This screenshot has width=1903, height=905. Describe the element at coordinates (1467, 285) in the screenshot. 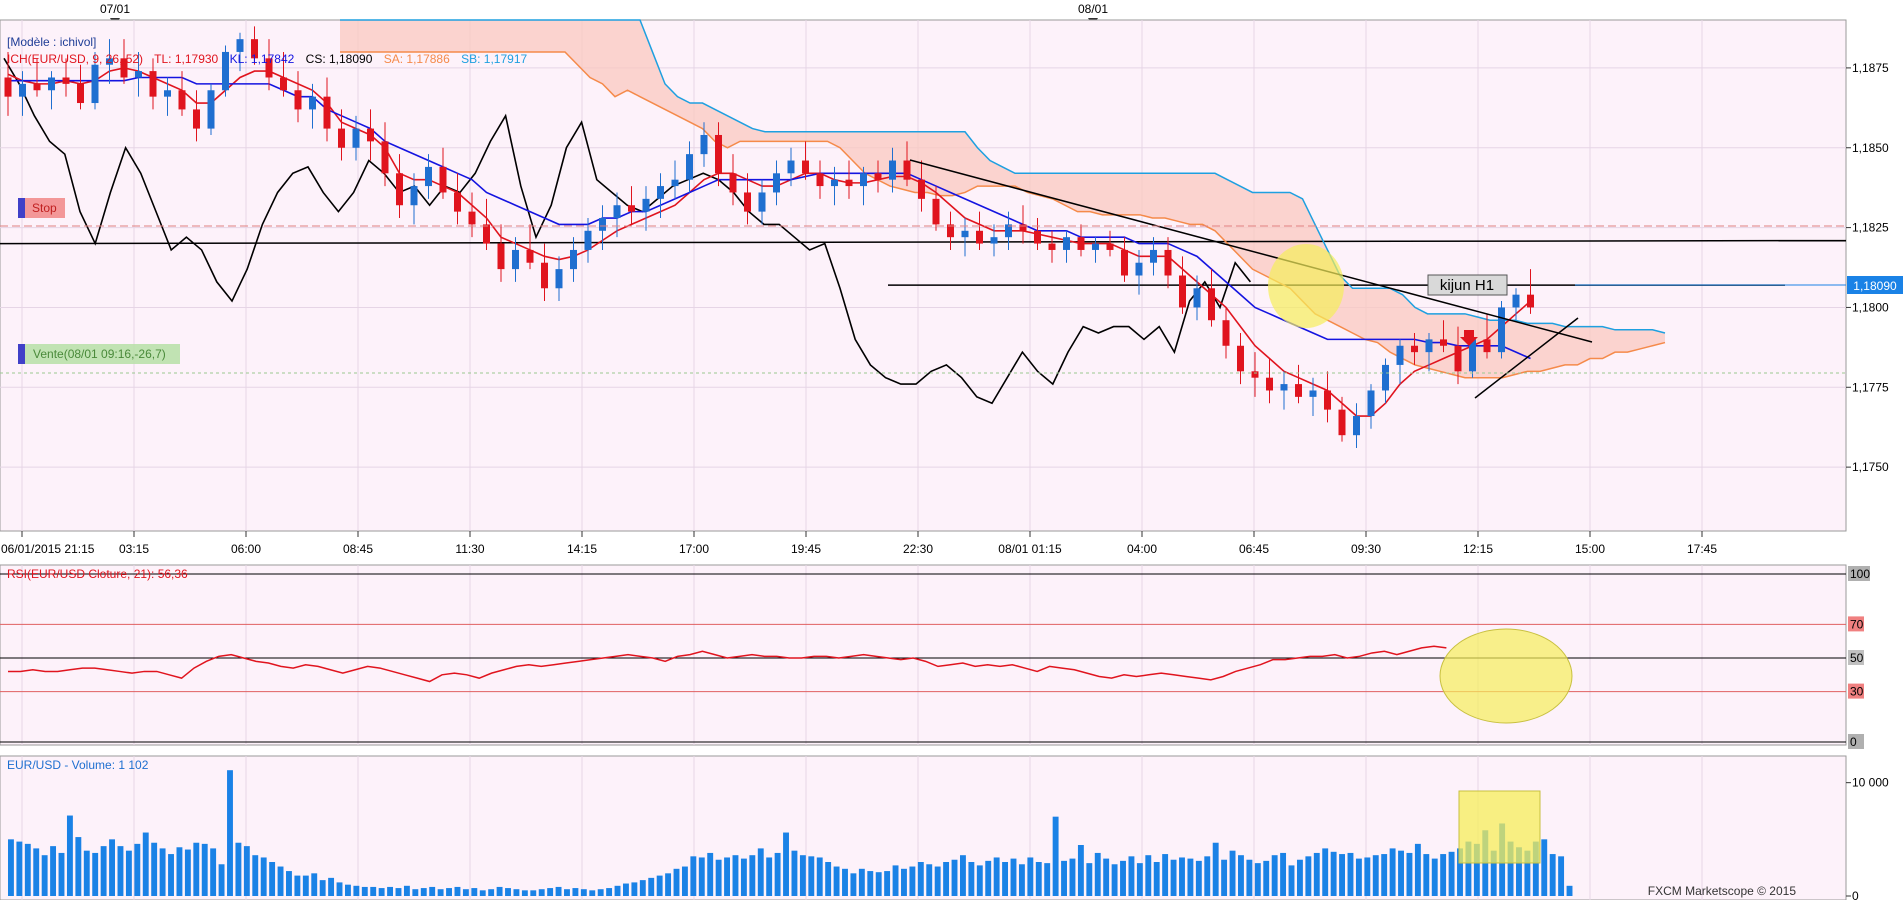

I see `kijun-label-box` at that location.